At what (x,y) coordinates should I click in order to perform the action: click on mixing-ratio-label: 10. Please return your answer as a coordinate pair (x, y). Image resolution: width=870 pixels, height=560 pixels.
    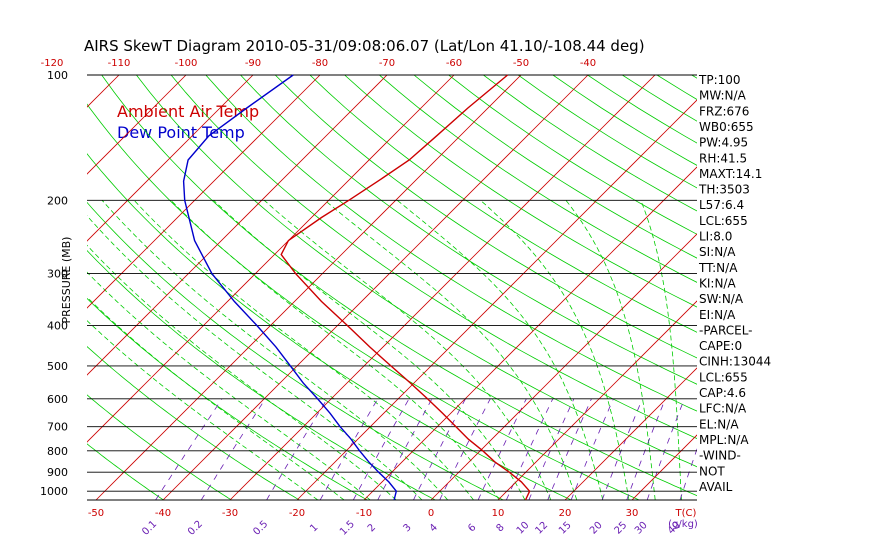
    Looking at the image, I should click on (523, 528).